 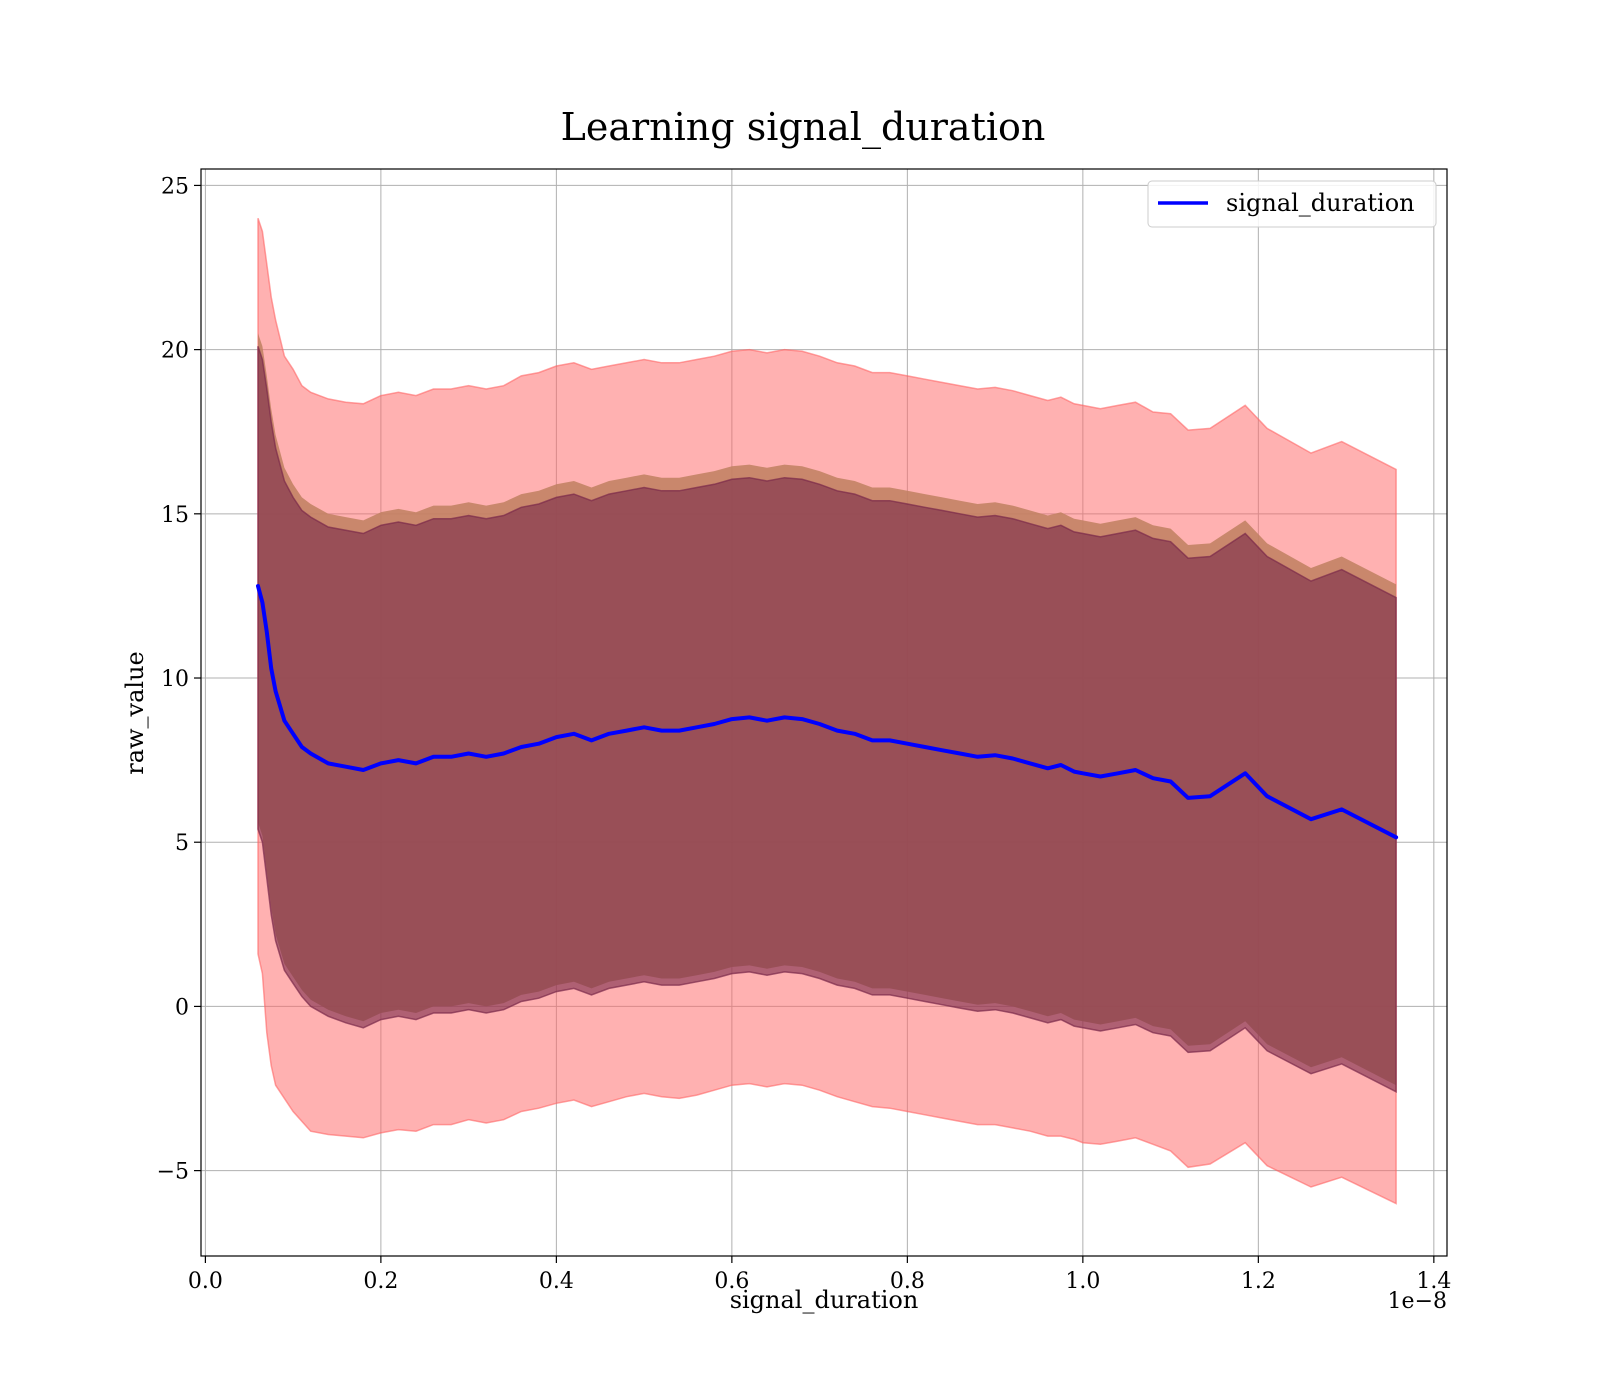 What do you see at coordinates (135, 713) in the screenshot?
I see `y-axis-label: raw_value` at bounding box center [135, 713].